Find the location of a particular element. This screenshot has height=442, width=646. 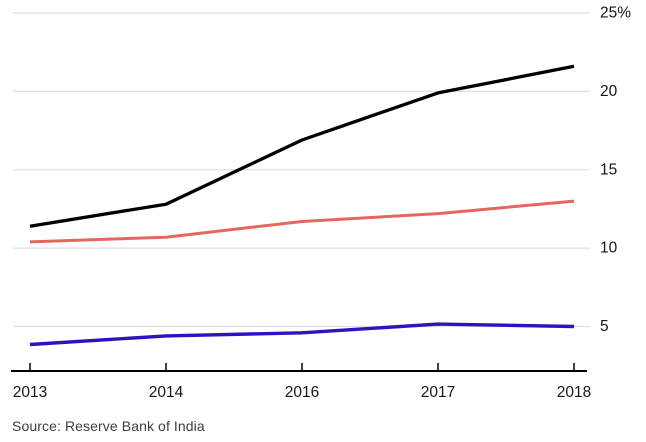

series-salmon-line is located at coordinates (302, 221).